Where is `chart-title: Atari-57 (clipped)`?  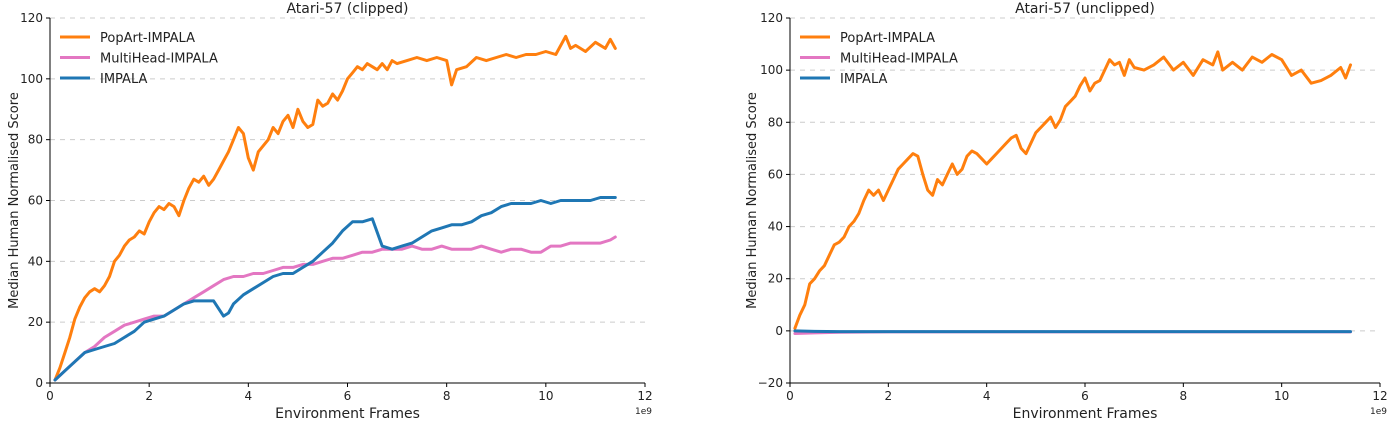 chart-title: Atari-57 (clipped) is located at coordinates (347, 9).